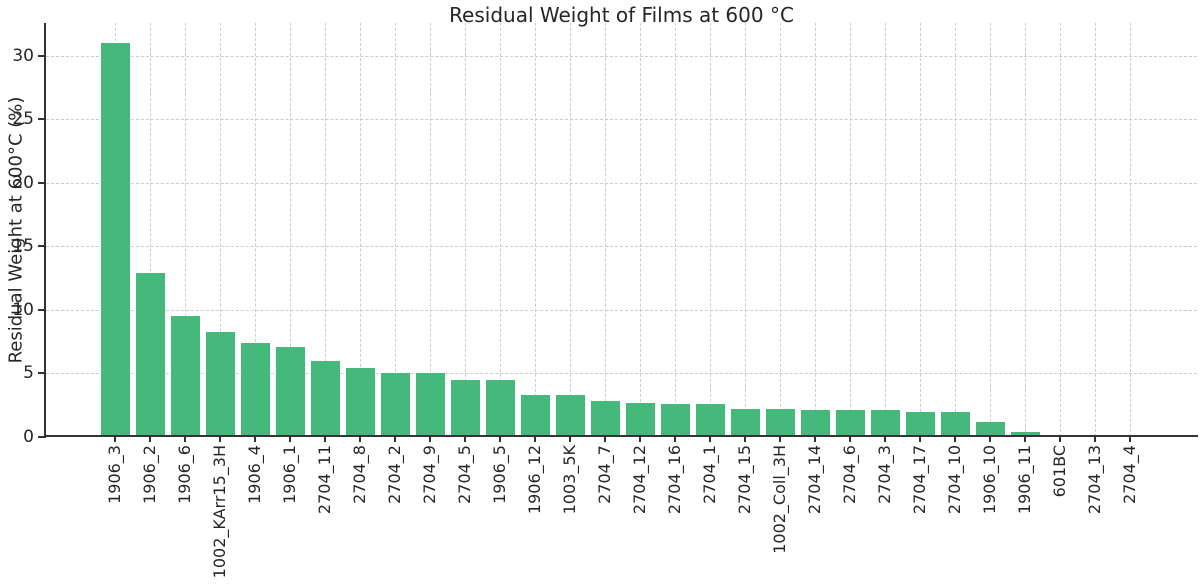 The width and height of the screenshot is (1200, 586). What do you see at coordinates (45, 230) in the screenshot?
I see `y-axis-line` at bounding box center [45, 230].